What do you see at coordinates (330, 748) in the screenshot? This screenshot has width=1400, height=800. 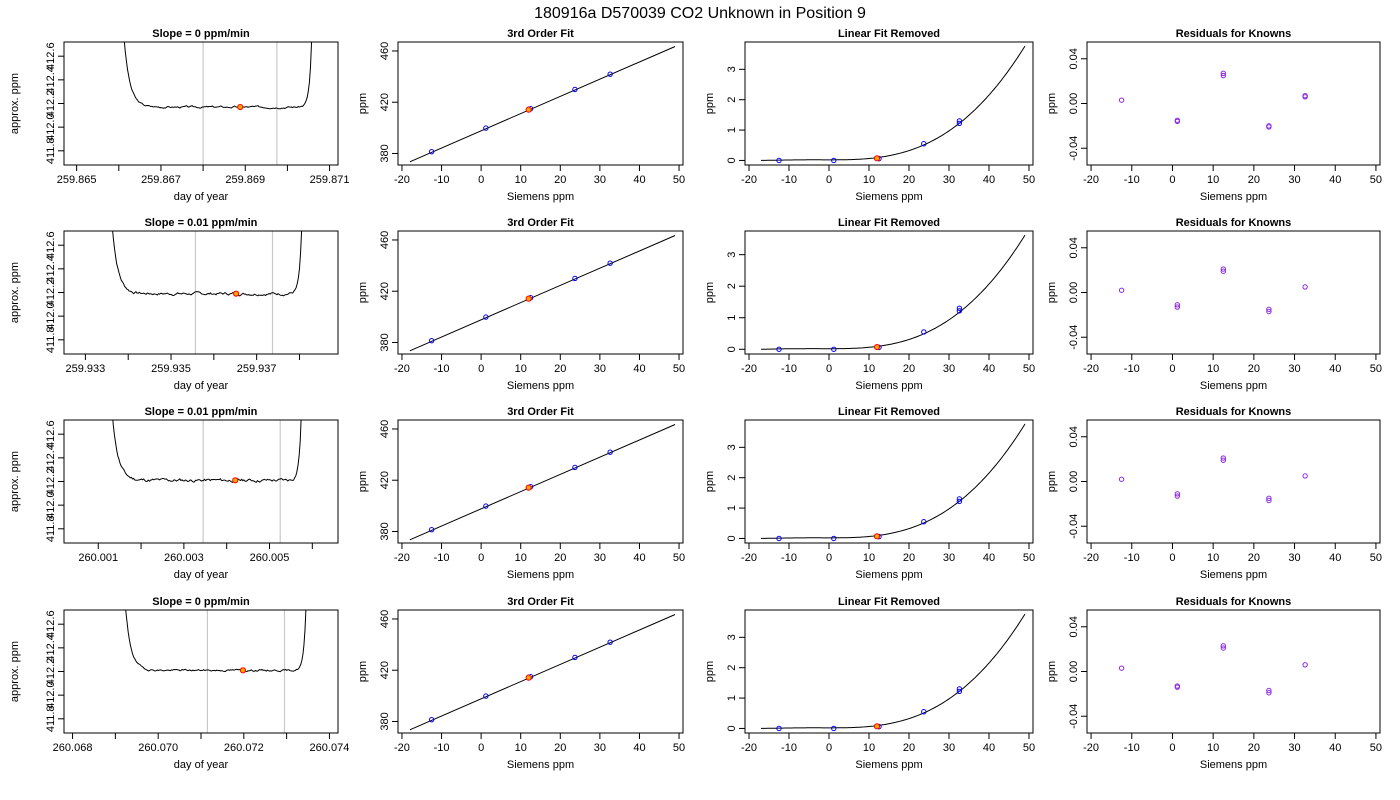 I see `x-tick-label: 260.074` at bounding box center [330, 748].